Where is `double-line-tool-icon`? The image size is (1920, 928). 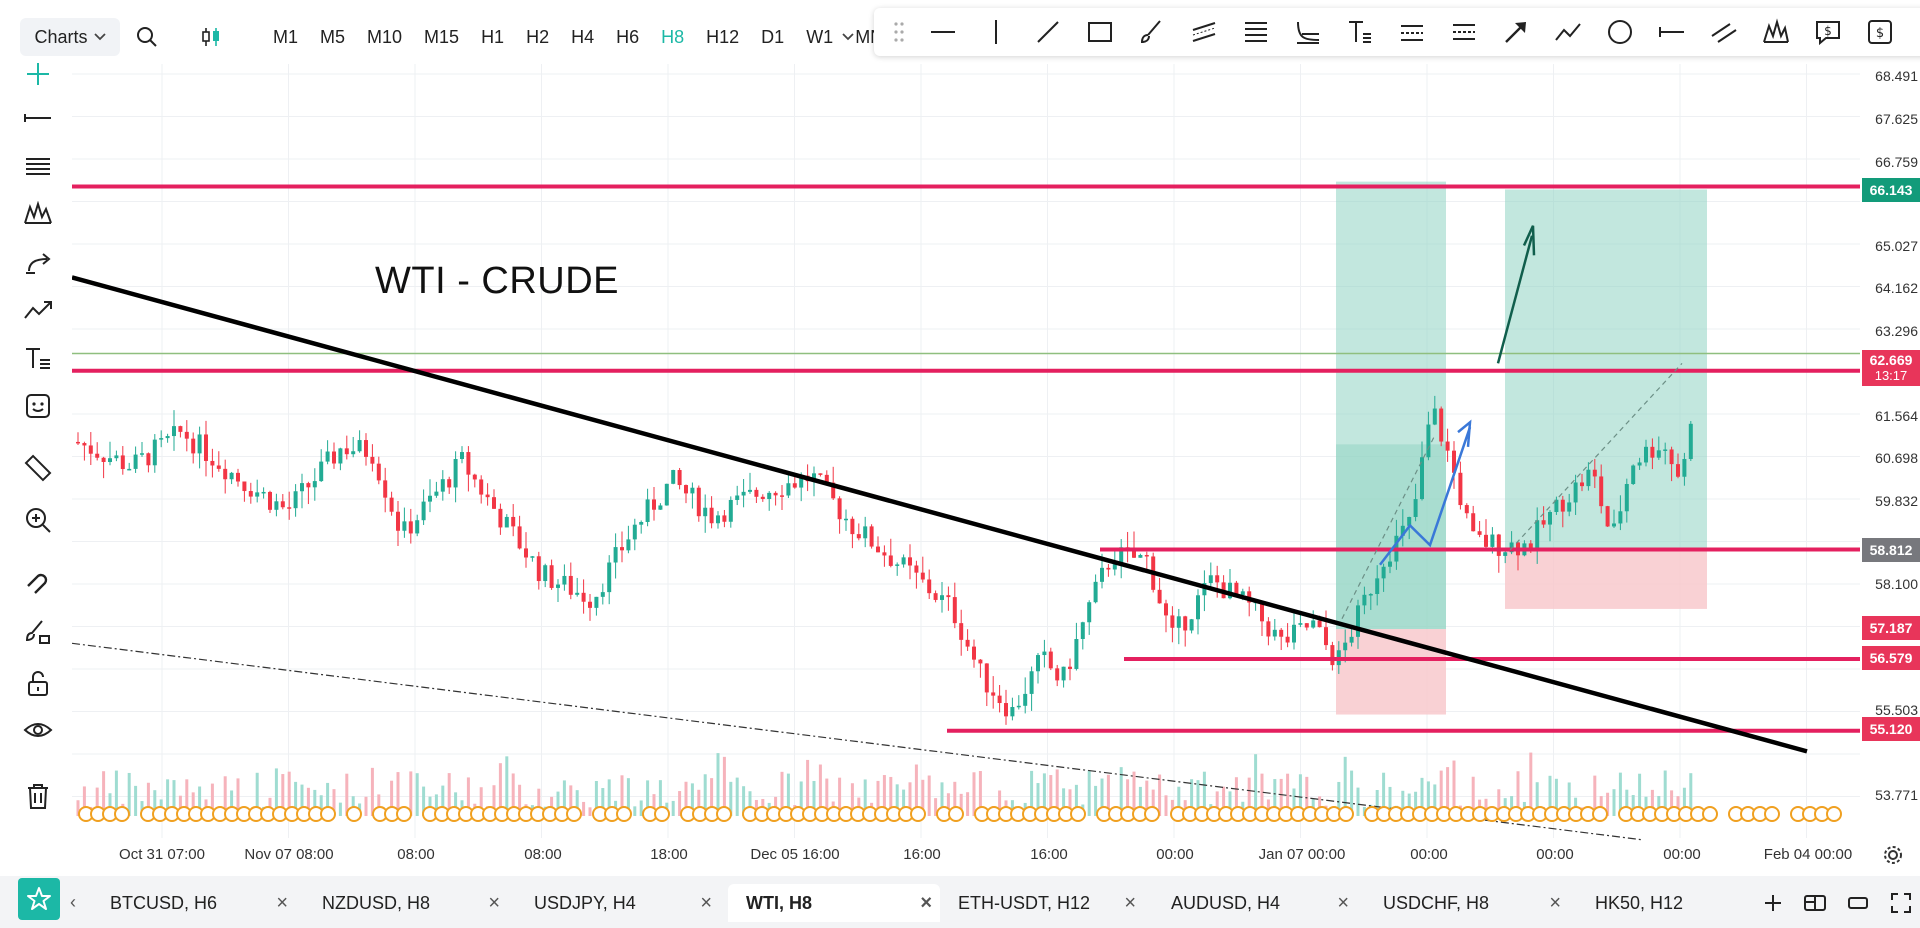 double-line-tool-icon is located at coordinates (1724, 32).